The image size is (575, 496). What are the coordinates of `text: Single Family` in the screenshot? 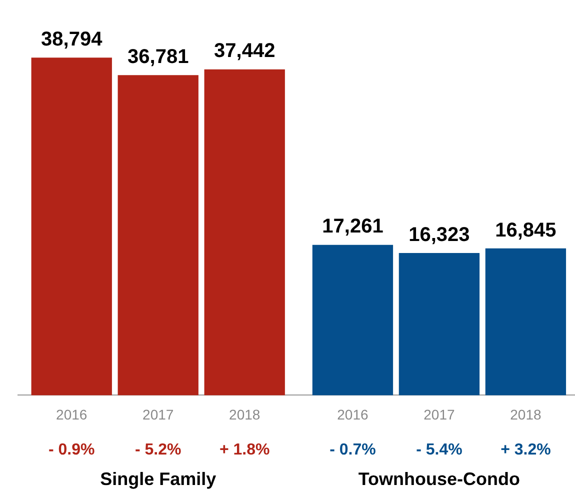 It's located at (158, 478).